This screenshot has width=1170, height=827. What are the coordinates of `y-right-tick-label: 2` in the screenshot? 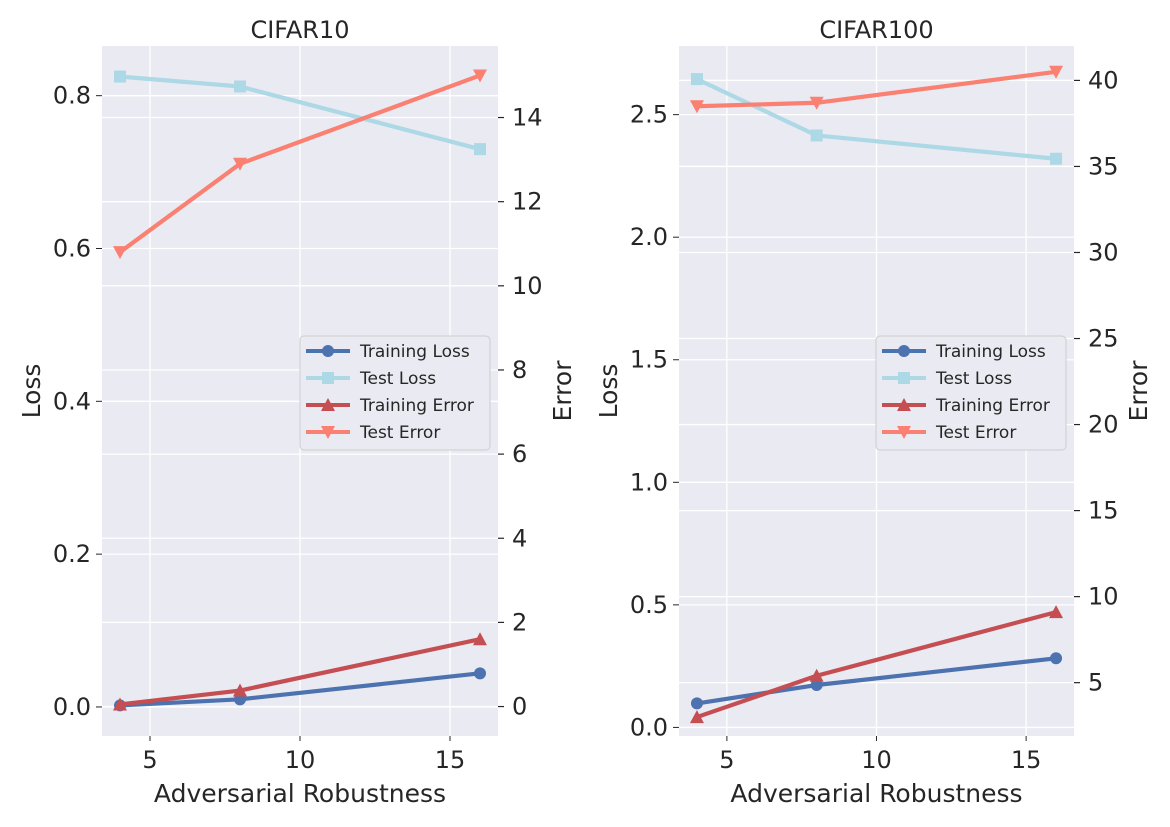 It's located at (519, 622).